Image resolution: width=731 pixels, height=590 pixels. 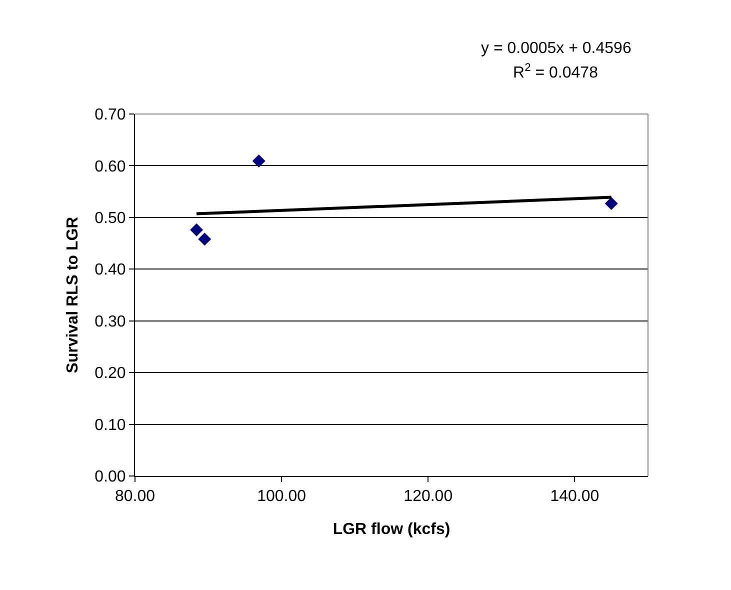 What do you see at coordinates (110, 321) in the screenshot?
I see `y-tick-label: 0.30` at bounding box center [110, 321].